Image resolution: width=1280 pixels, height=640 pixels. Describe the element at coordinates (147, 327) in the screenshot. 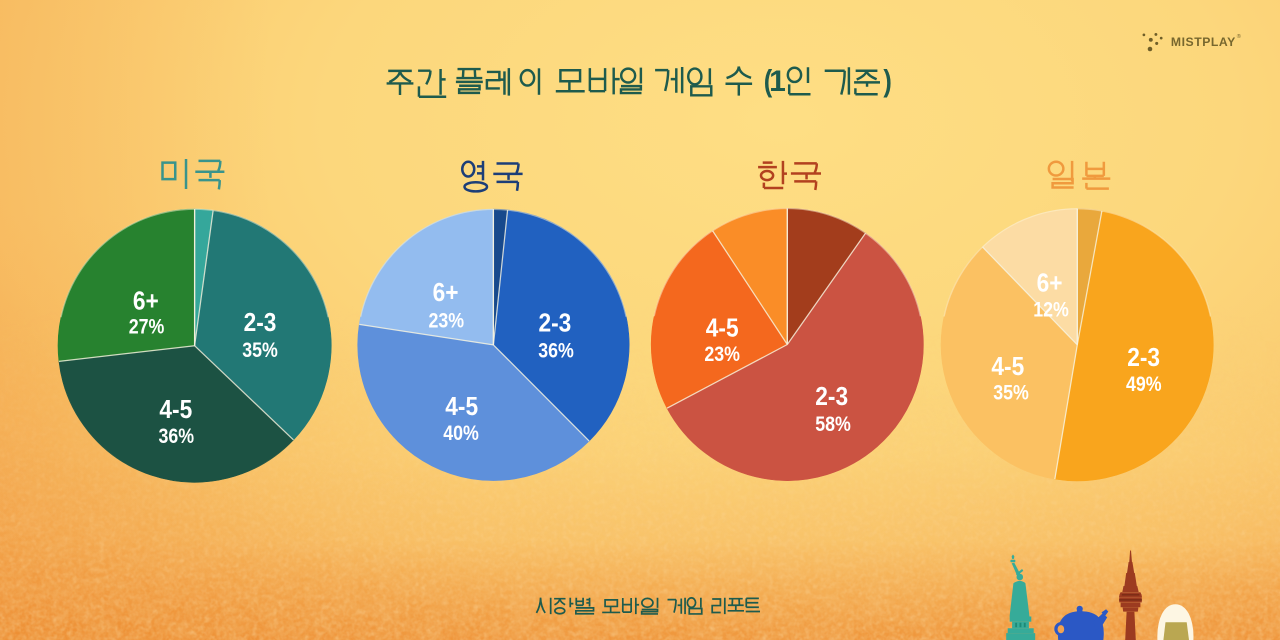

I see `svg-text: 27%` at that location.